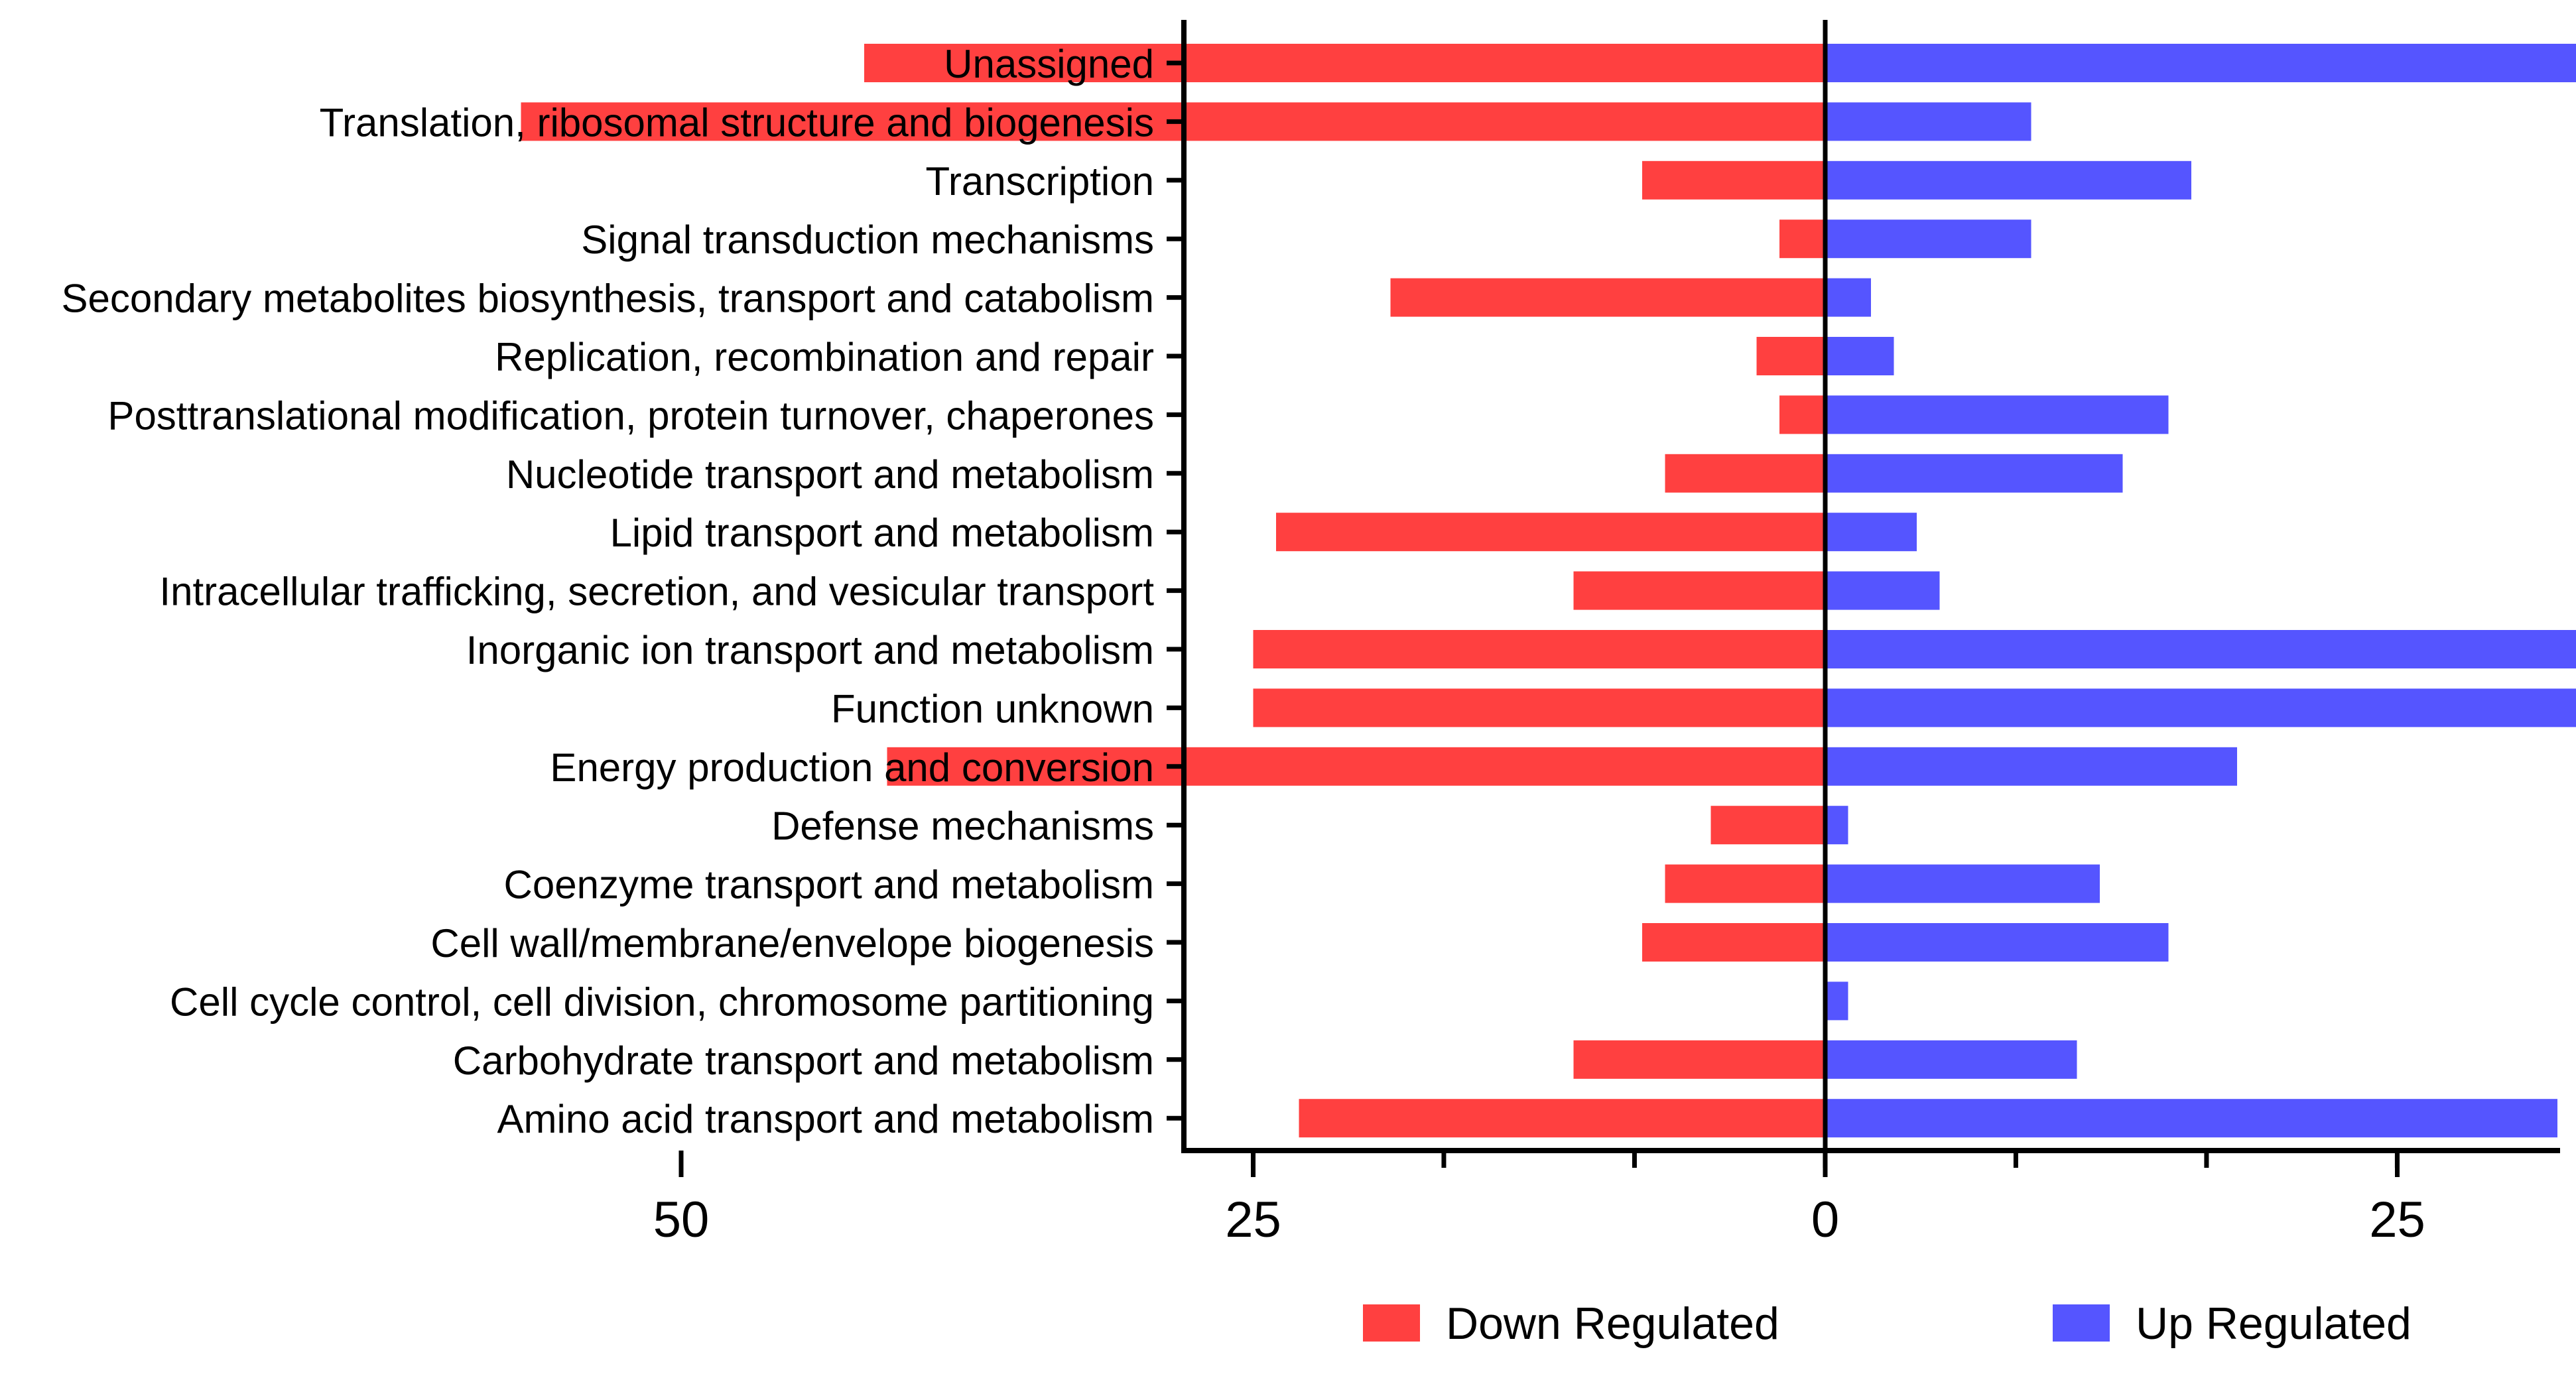  Describe the element at coordinates (2274, 1323) in the screenshot. I see `legend-up-regulated-label: Up Regulated` at that location.